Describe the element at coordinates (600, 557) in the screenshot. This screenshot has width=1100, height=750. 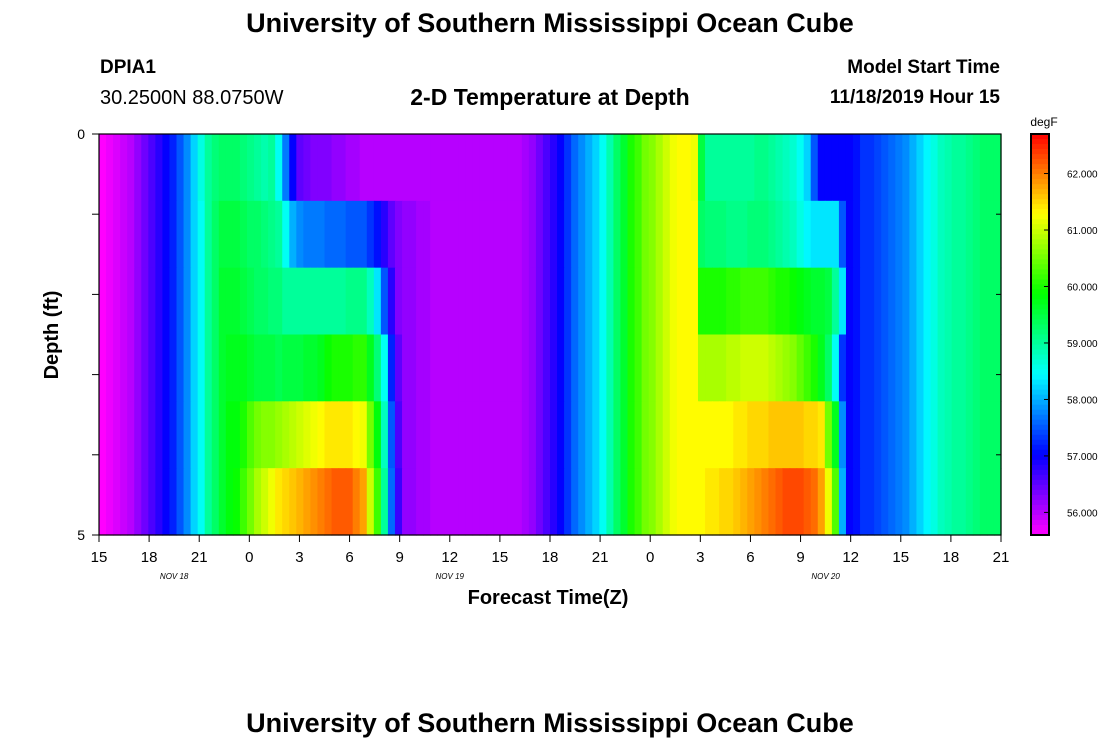
I see `x-tick-label: 21` at that location.